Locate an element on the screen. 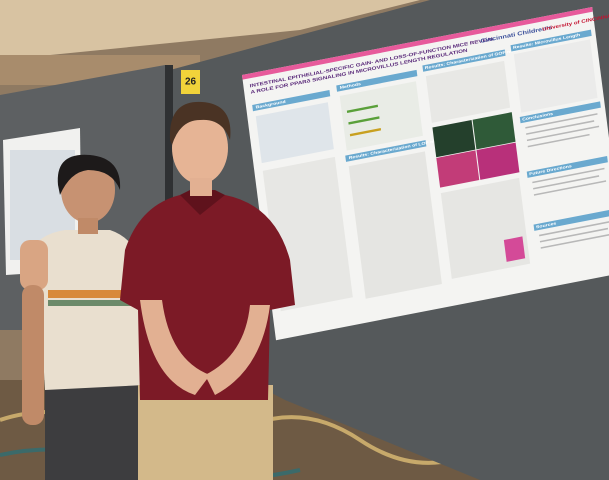 This screenshot has height=480, width=609. person-left is located at coordinates (82, 317).